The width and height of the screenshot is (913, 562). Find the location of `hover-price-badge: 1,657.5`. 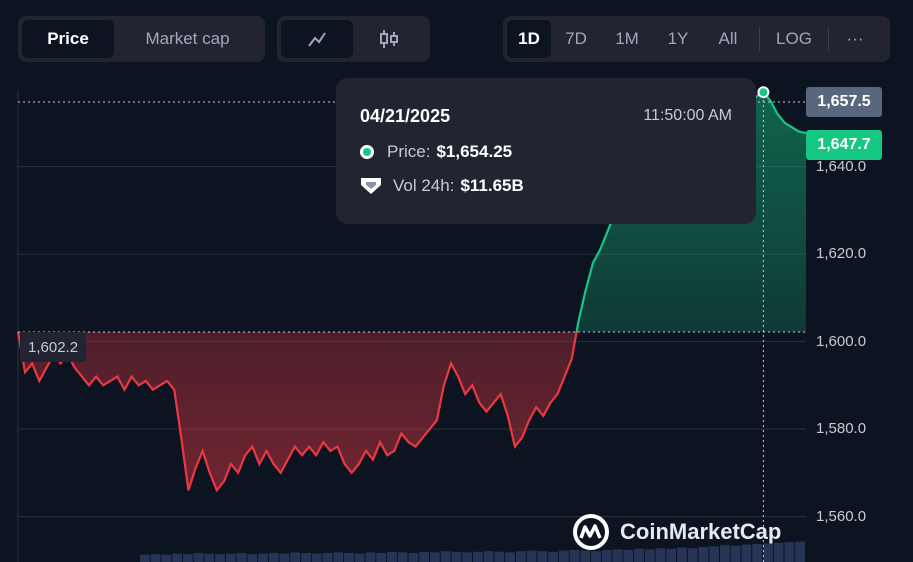

hover-price-badge: 1,657.5 is located at coordinates (844, 102).